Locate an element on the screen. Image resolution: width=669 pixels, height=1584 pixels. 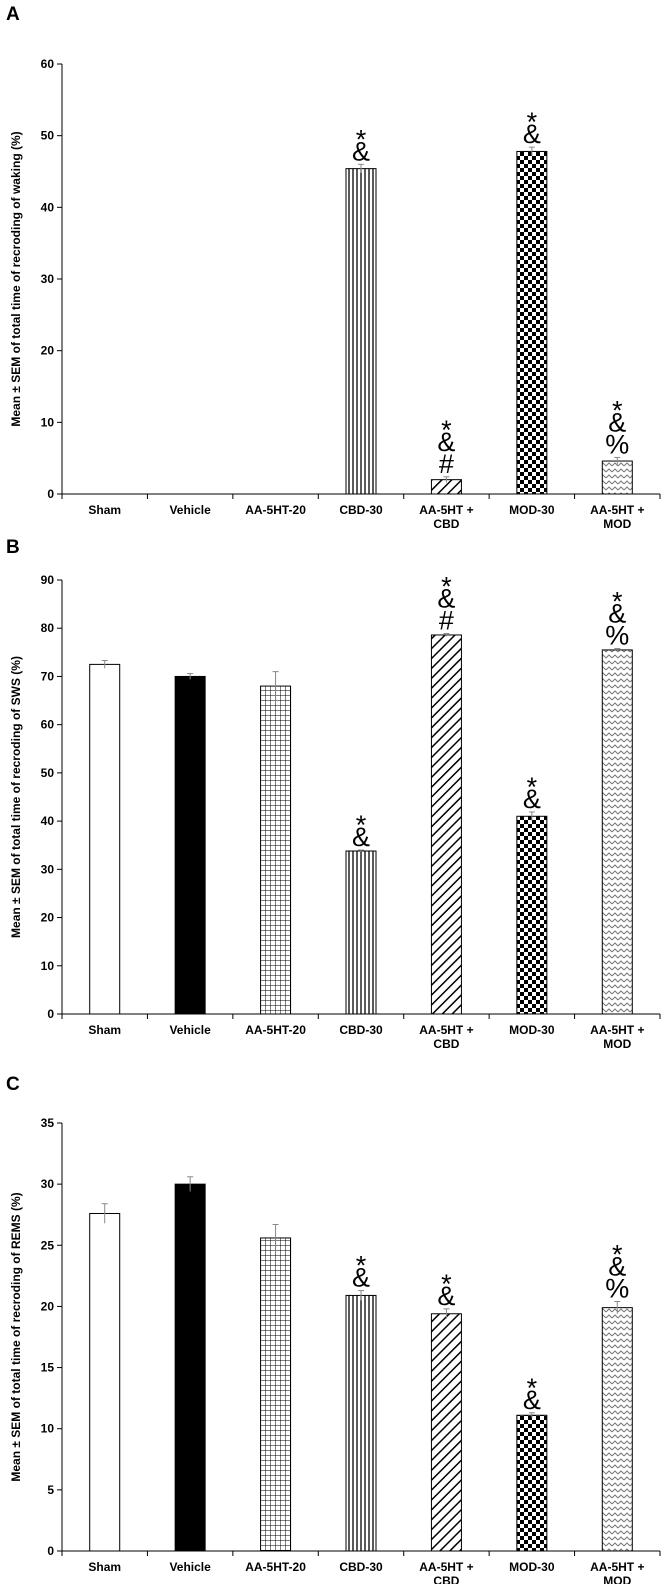
y-tick-label: 70 is located at coordinates (48, 676).